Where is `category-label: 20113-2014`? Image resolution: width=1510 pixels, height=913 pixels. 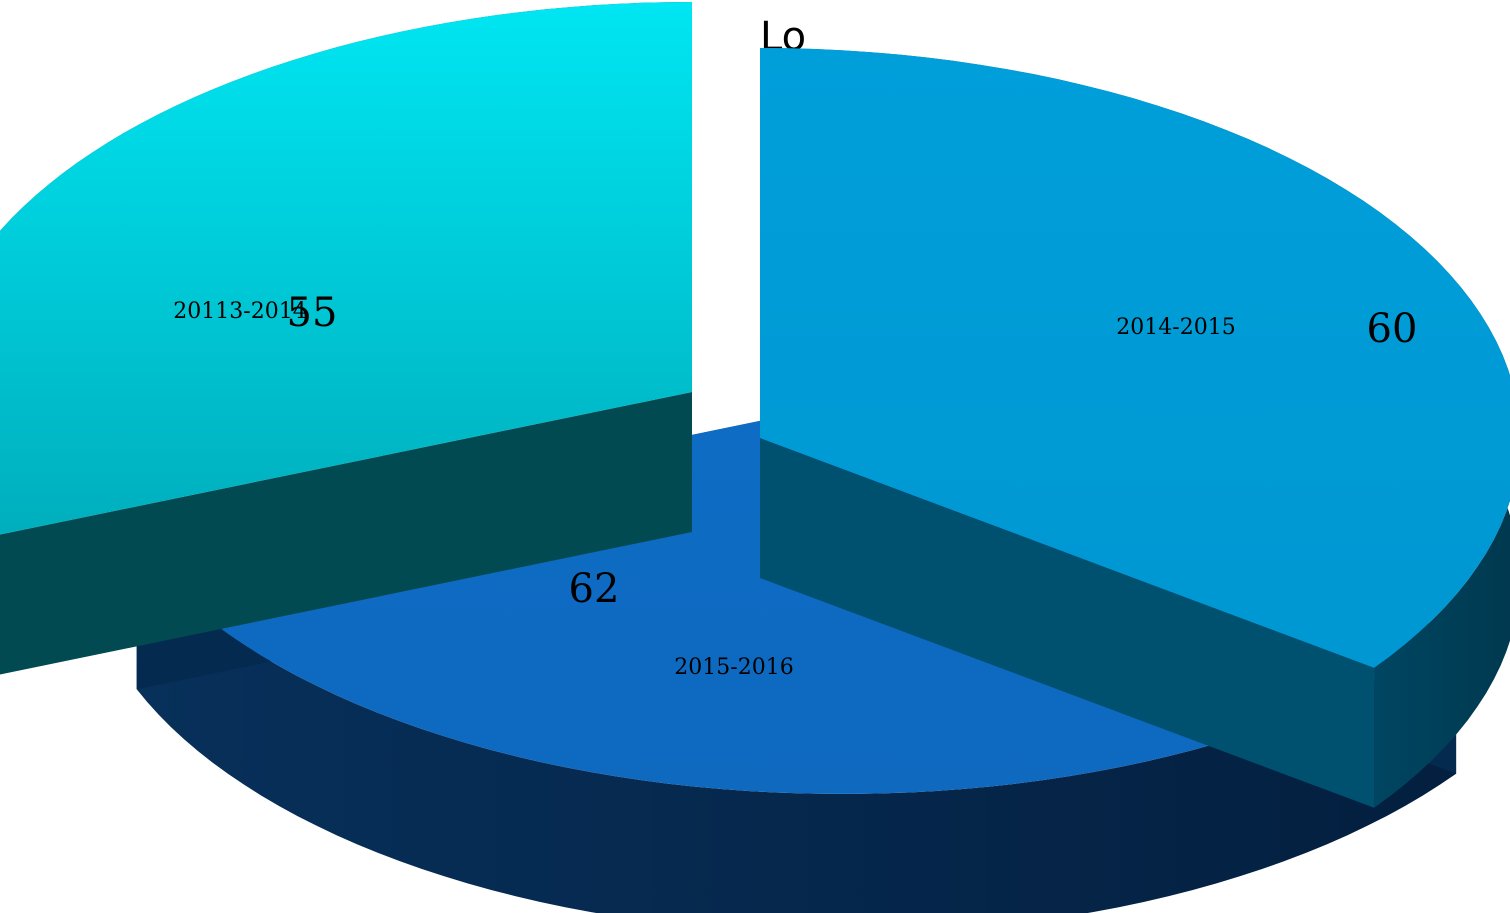 category-label: 20113-2014 is located at coordinates (239, 311).